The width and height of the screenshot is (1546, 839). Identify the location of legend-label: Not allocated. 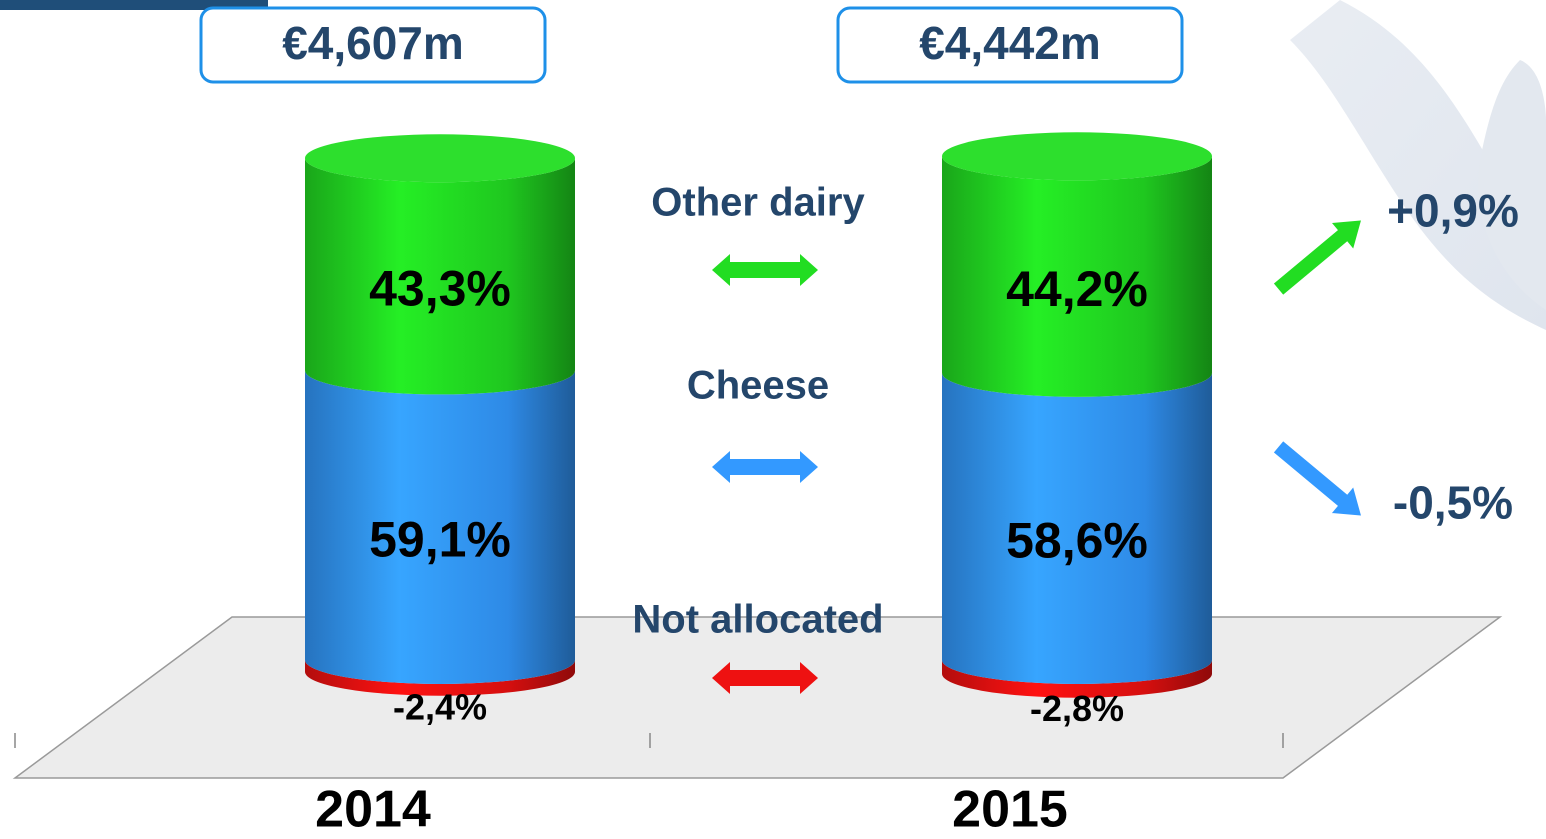
(757, 620).